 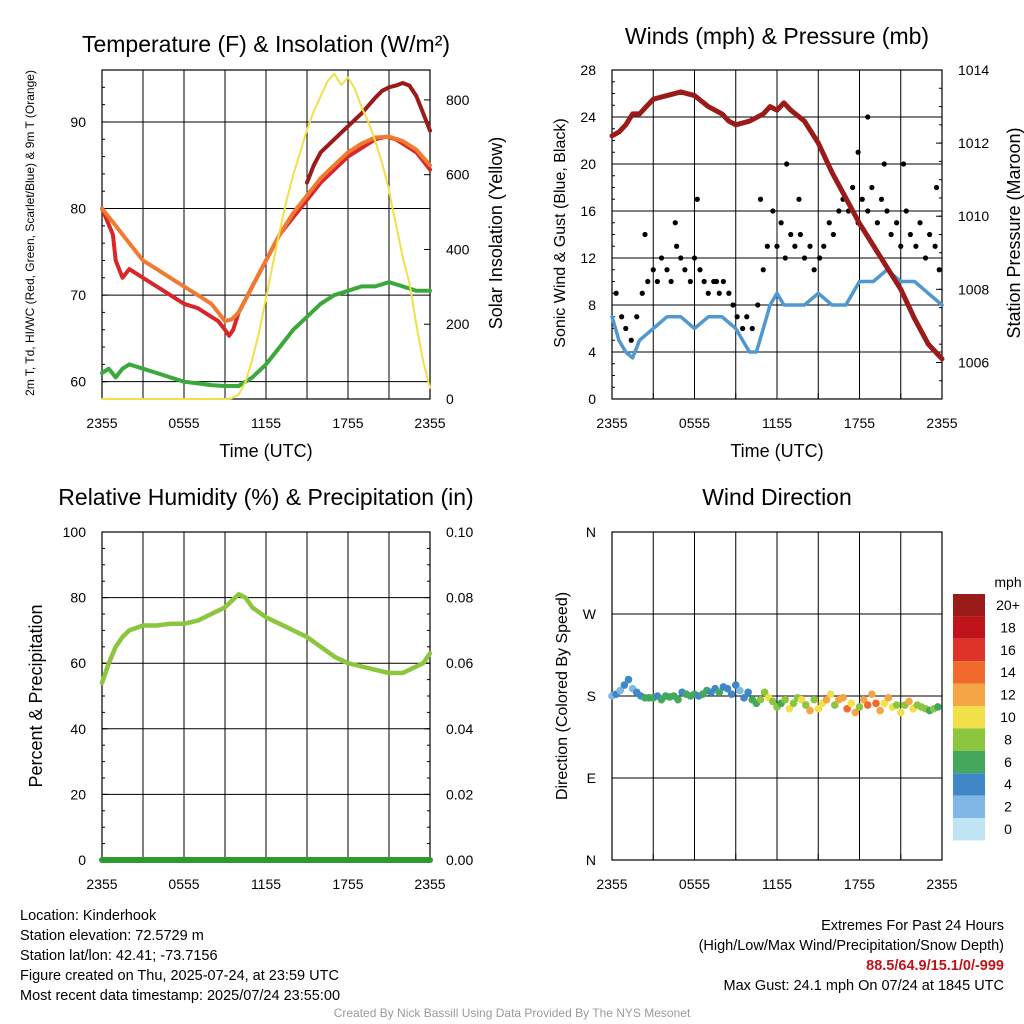 I want to click on y-tick-label: 0, so click(x=82, y=860).